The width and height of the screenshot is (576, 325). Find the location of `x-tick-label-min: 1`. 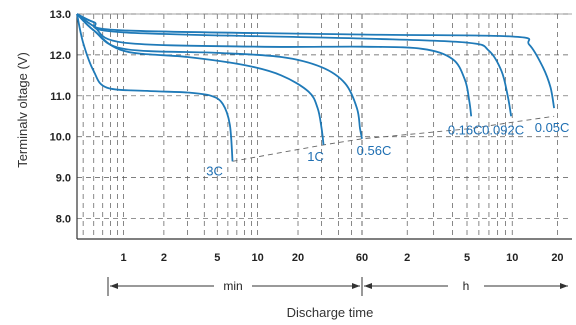

x-tick-label-min: 1 is located at coordinates (123, 258).